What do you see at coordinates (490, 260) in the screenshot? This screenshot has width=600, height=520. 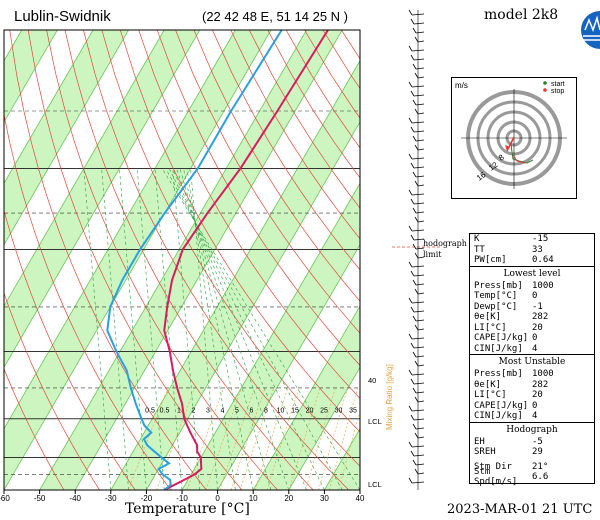 I see `index-key: PW[cm]` at bounding box center [490, 260].